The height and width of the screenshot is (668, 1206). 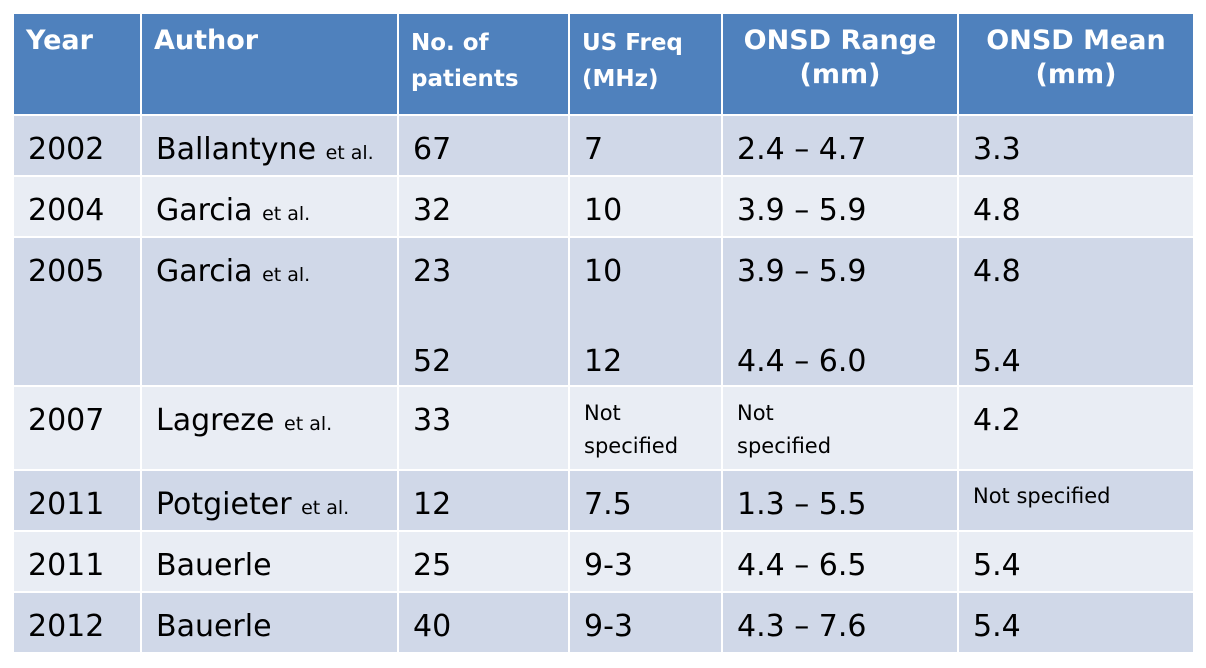 What do you see at coordinates (840, 428) in the screenshot?
I see `cell-range: Not specified` at bounding box center [840, 428].